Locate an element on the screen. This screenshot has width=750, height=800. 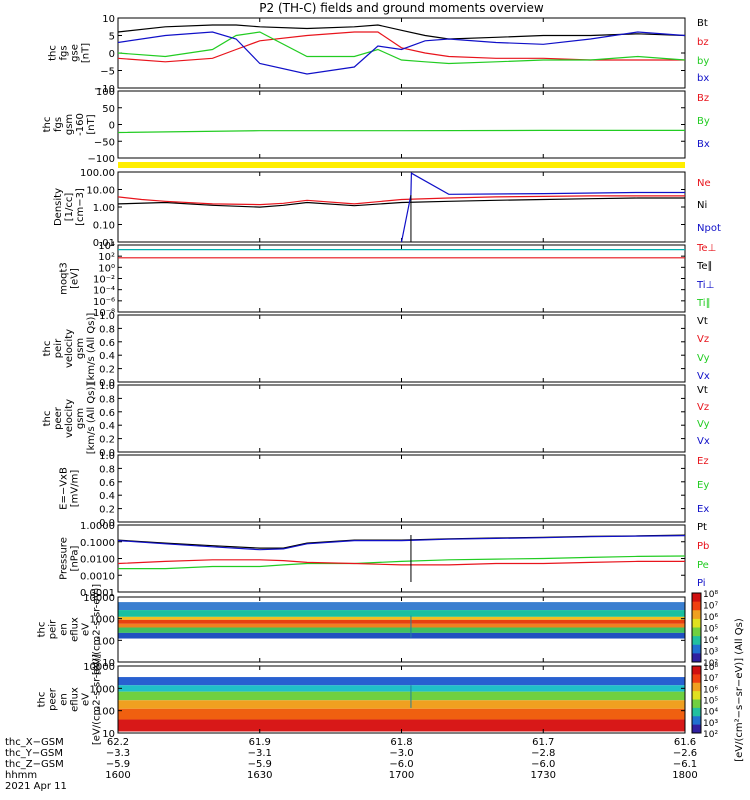
legend-entry: Ez is located at coordinates (703, 461).